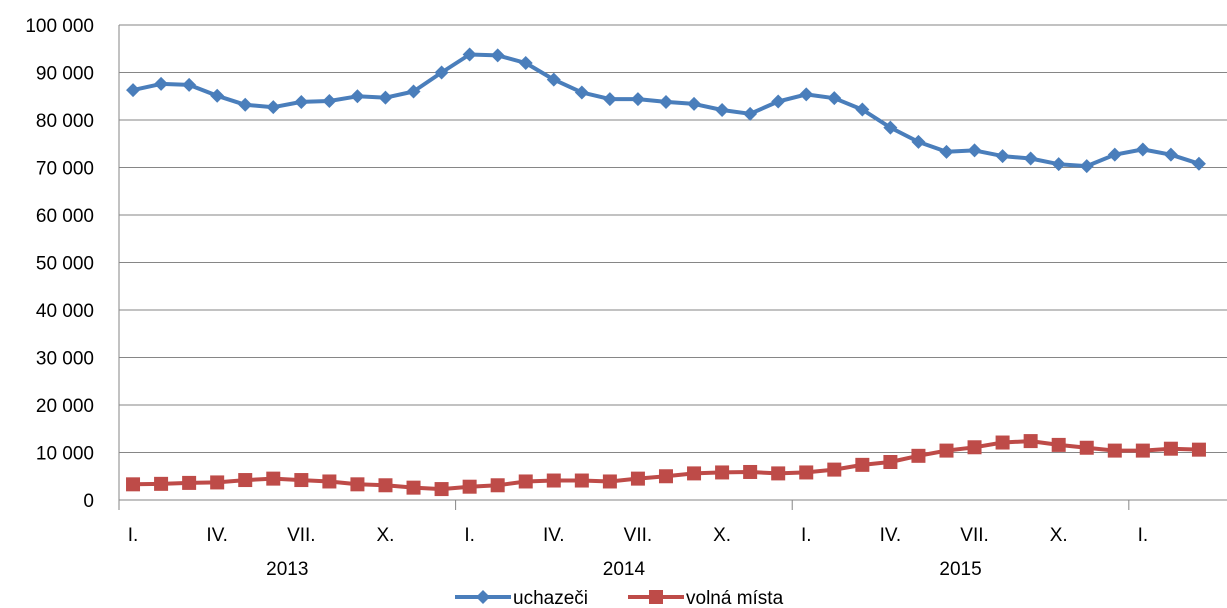  What do you see at coordinates (65, 121) in the screenshot?
I see `y-tick-label: 80 000` at bounding box center [65, 121].